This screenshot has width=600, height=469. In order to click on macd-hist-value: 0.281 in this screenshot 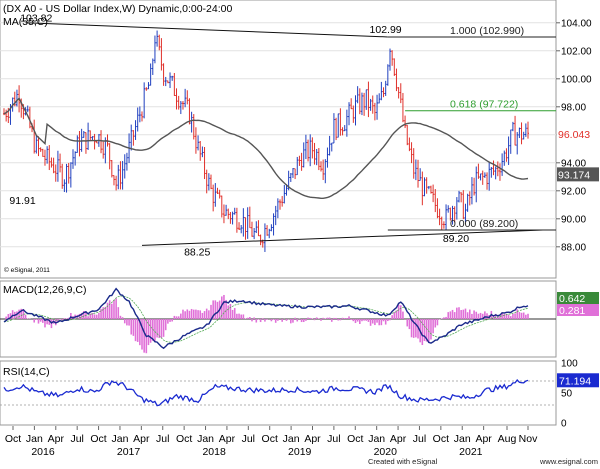, I will do `click(572, 311)`.